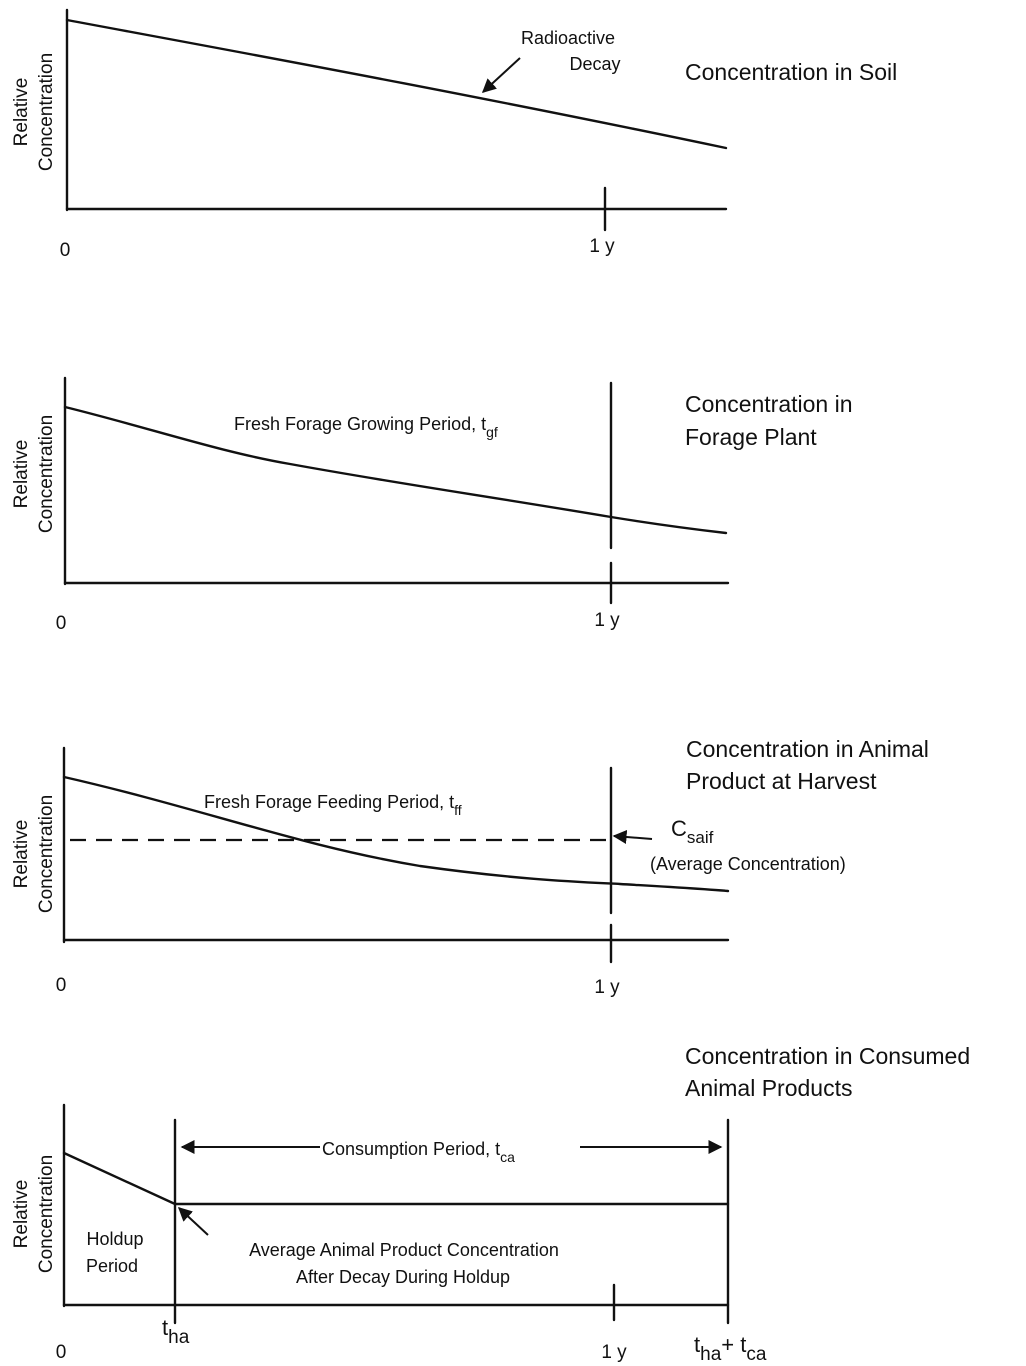  Describe the element at coordinates (507, 1157) in the screenshot. I see `consumption-period-subscript: ca` at that location.